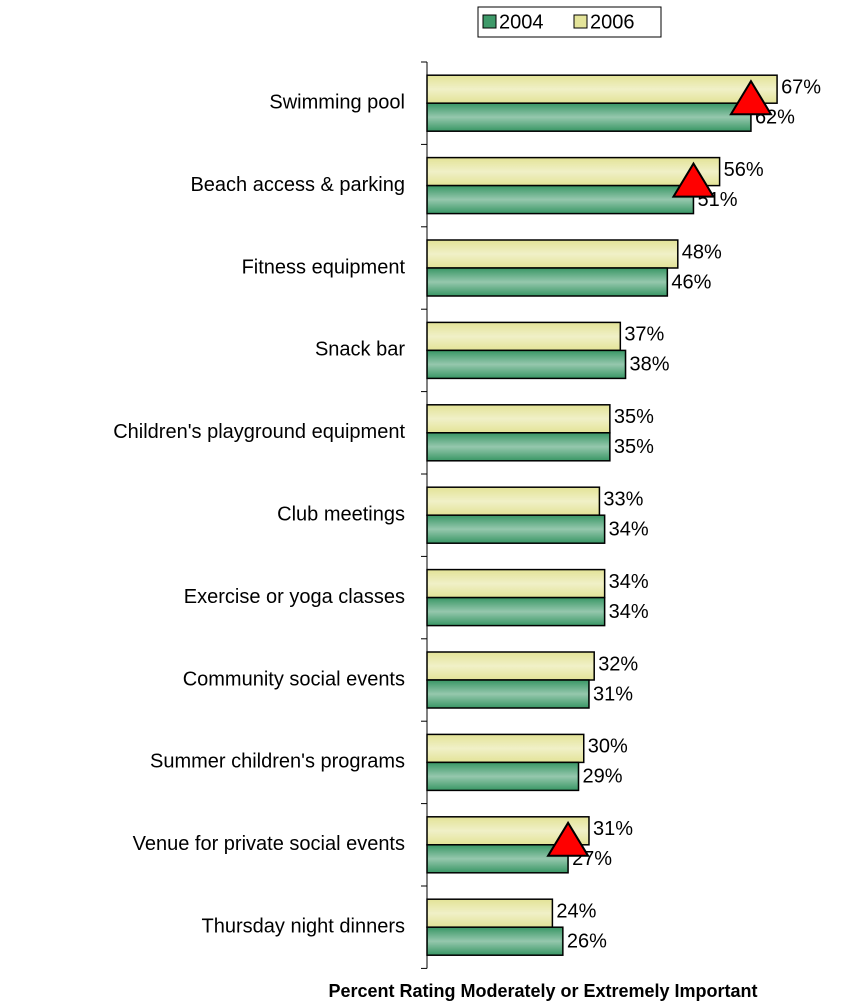 The width and height of the screenshot is (865, 1004). I want to click on category-label: Children's playground equipment, so click(259, 432).